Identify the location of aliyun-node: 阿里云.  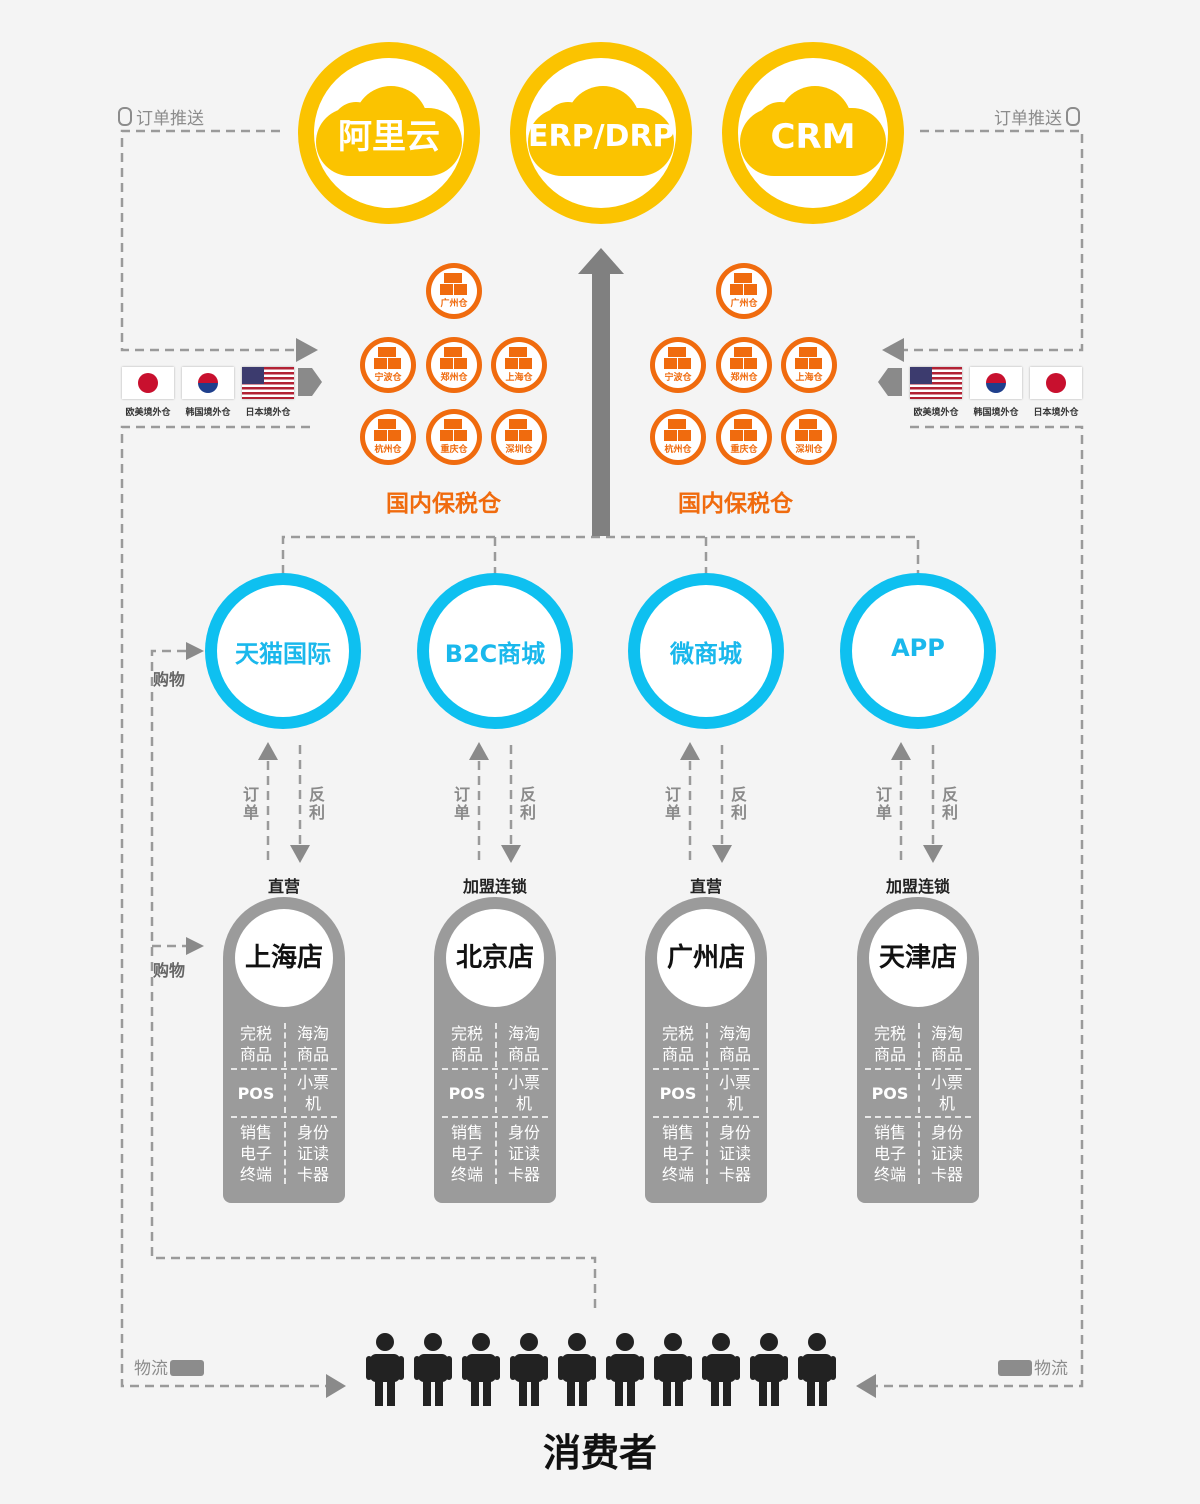
(389, 133).